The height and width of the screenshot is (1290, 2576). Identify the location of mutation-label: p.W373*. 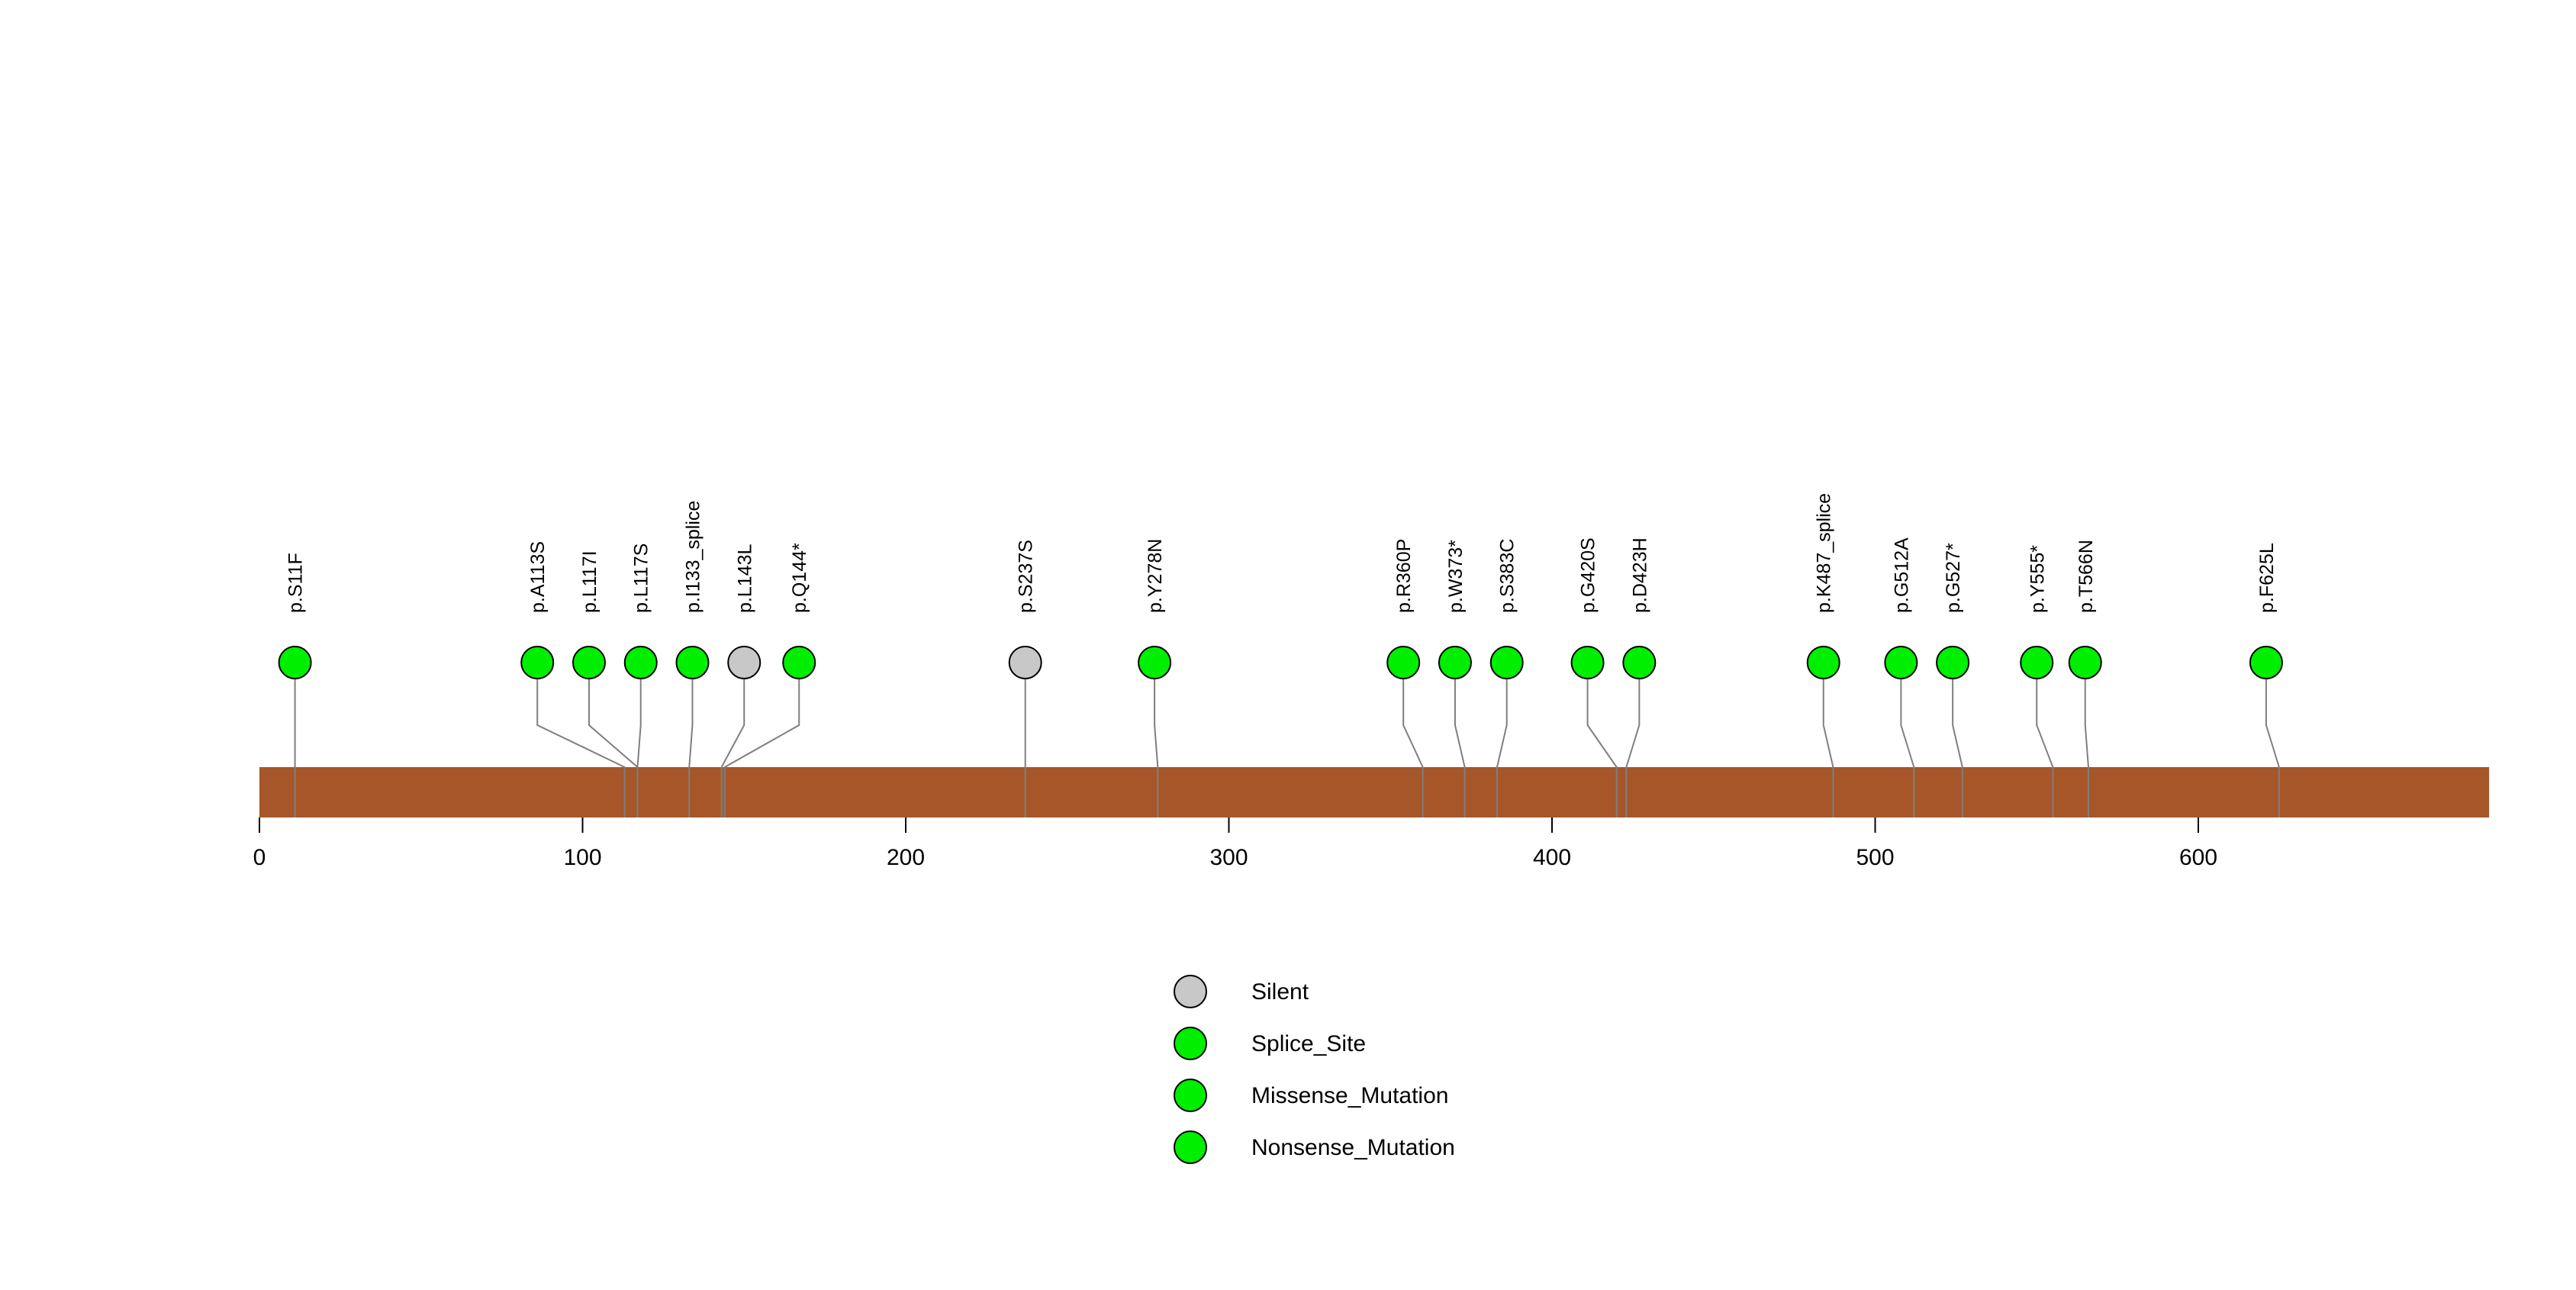
(1456, 576).